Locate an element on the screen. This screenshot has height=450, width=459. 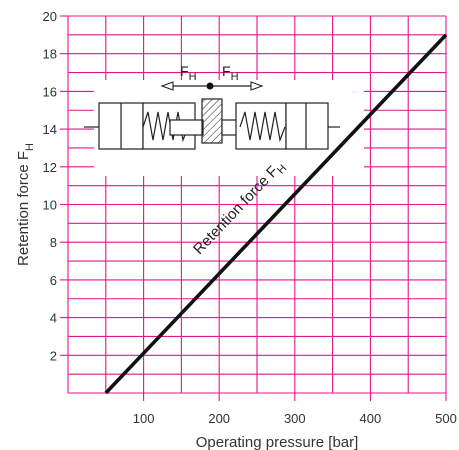
right-spring is located at coordinates (262, 127).